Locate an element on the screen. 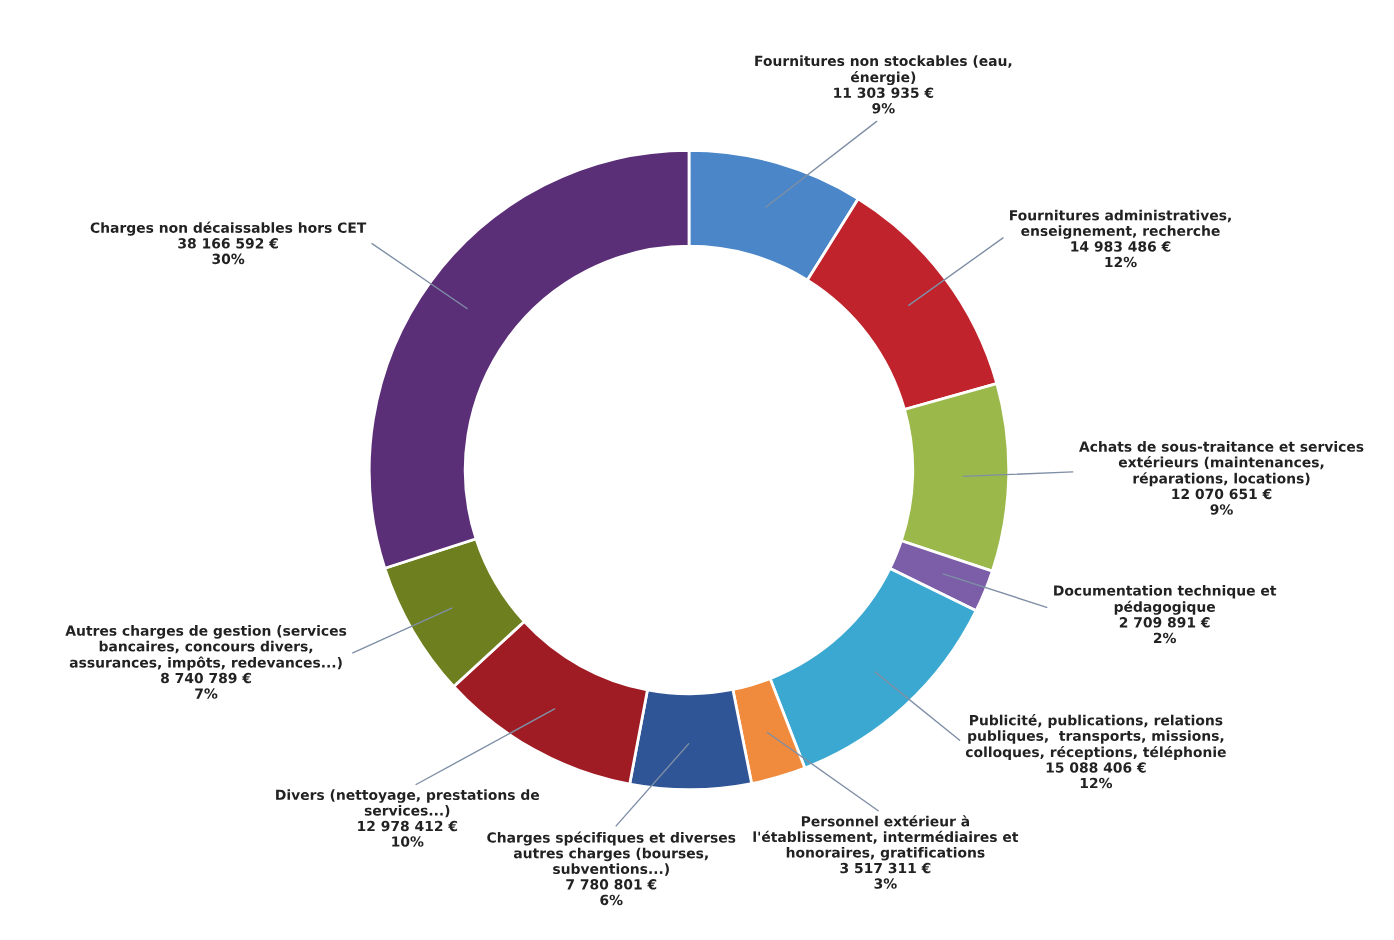 Image resolution: width=1394 pixels, height=940 pixels. slice-label: Fournitures administratives, enseignement, recherche is located at coordinates (1120, 224).